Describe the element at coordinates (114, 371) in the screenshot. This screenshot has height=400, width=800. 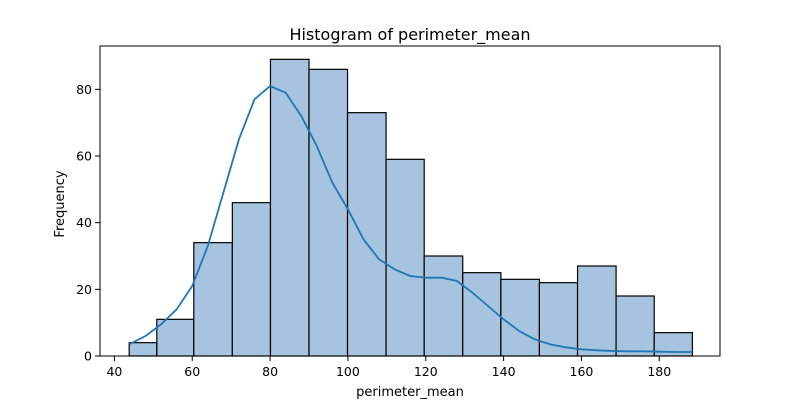
I see `x-tick-label: 40` at that location.